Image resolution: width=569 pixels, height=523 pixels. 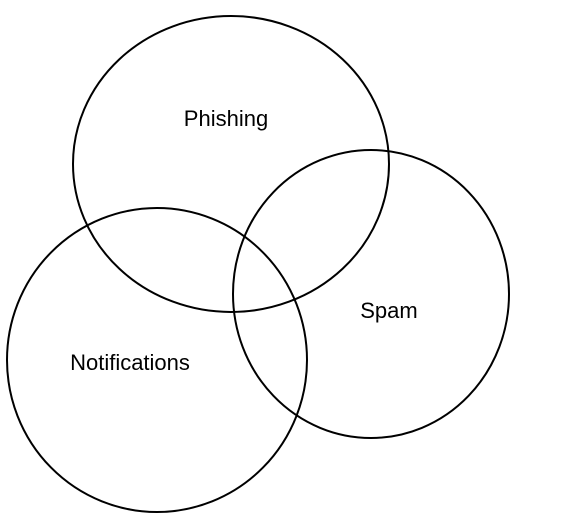 What do you see at coordinates (226, 118) in the screenshot?
I see `phishing-label: Phishing` at bounding box center [226, 118].